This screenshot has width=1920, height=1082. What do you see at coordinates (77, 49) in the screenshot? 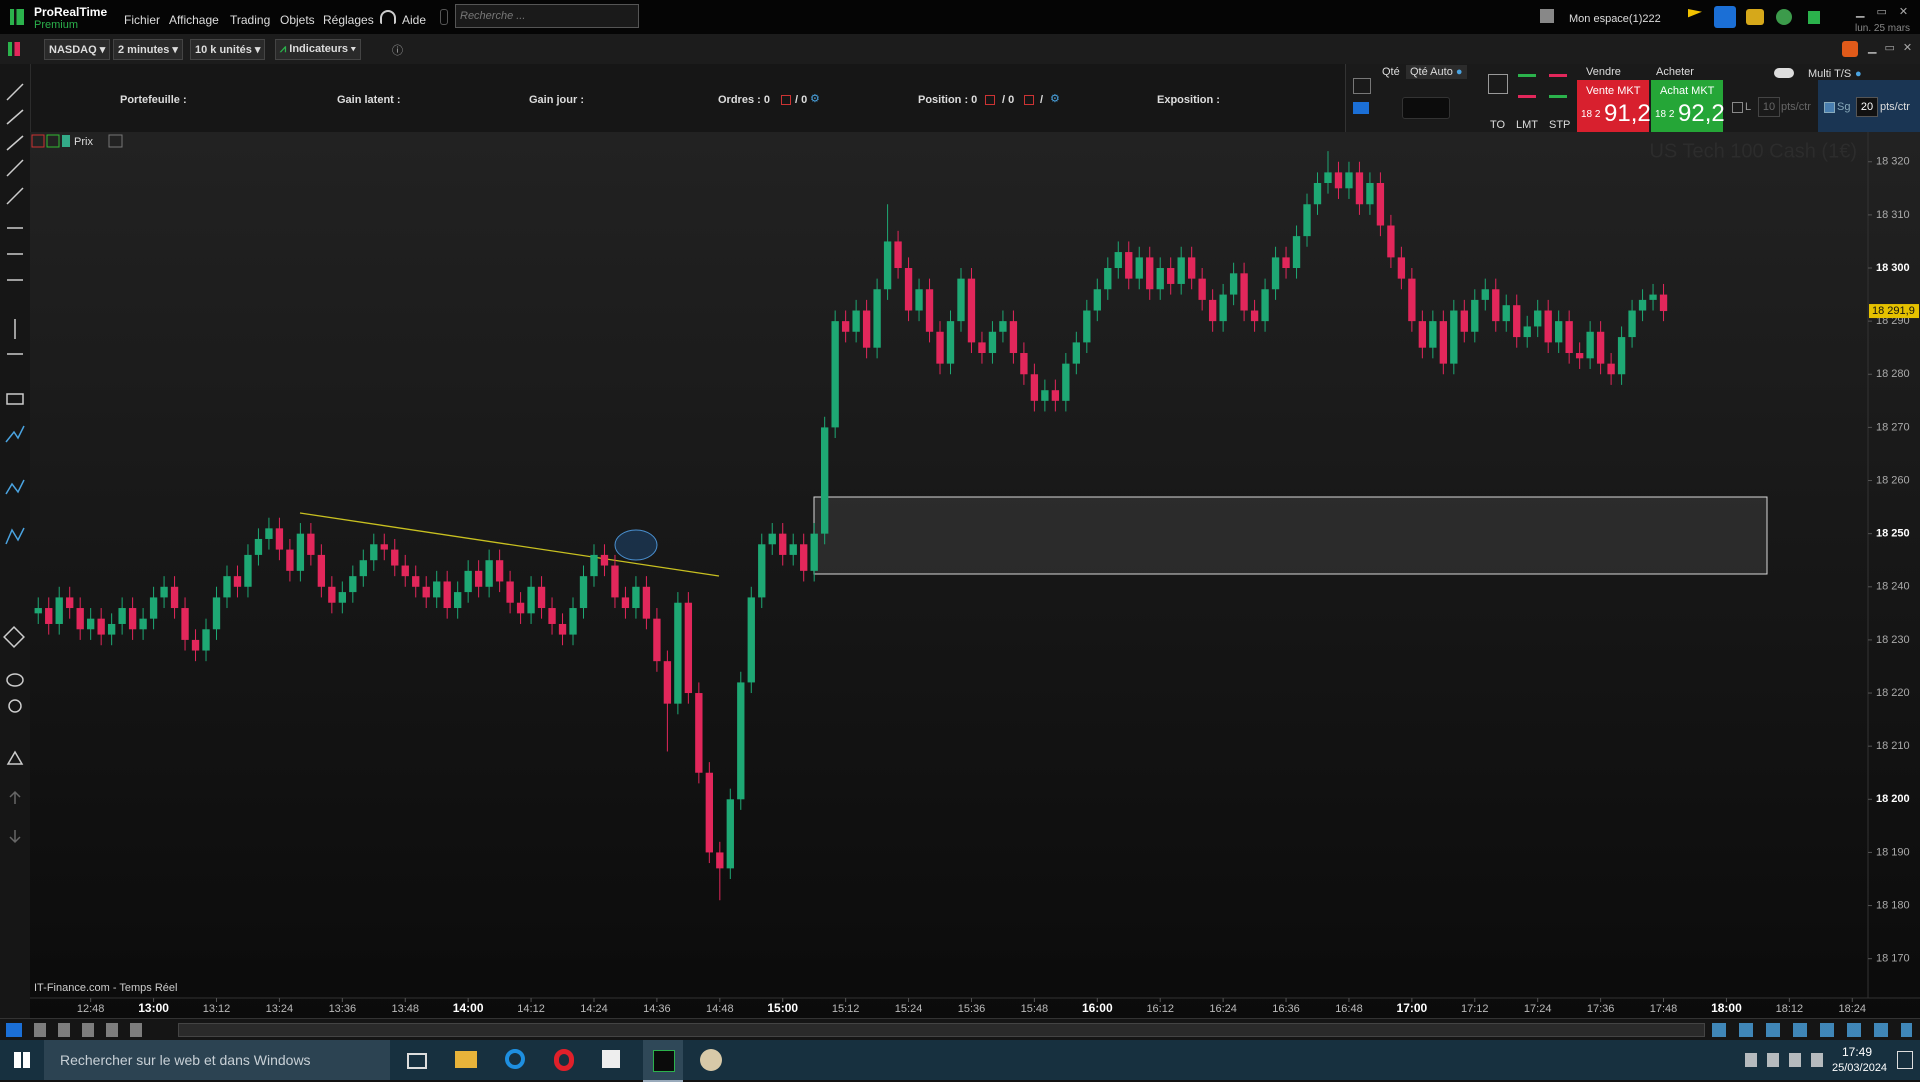
I see `instrument-select: NASDAQ ▾` at bounding box center [77, 49].